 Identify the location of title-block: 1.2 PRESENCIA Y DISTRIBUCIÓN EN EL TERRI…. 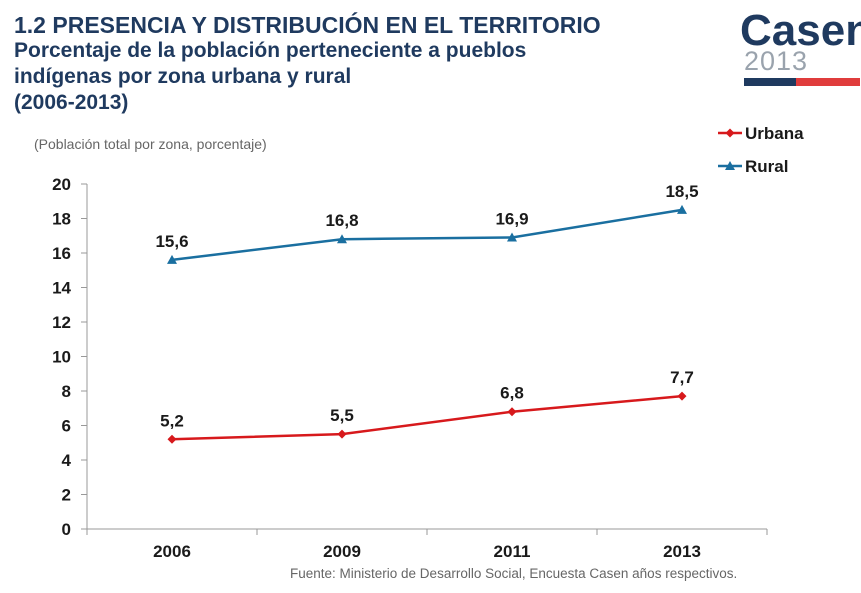
(307, 64).